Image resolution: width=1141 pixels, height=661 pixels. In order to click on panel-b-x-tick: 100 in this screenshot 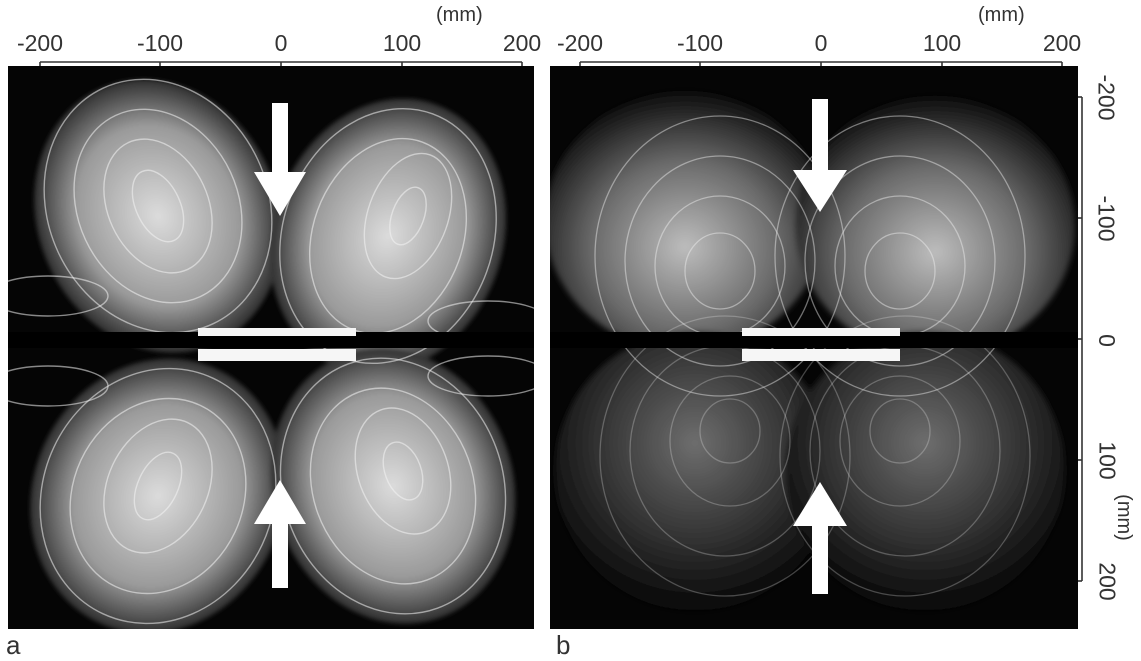, I will do `click(942, 43)`.